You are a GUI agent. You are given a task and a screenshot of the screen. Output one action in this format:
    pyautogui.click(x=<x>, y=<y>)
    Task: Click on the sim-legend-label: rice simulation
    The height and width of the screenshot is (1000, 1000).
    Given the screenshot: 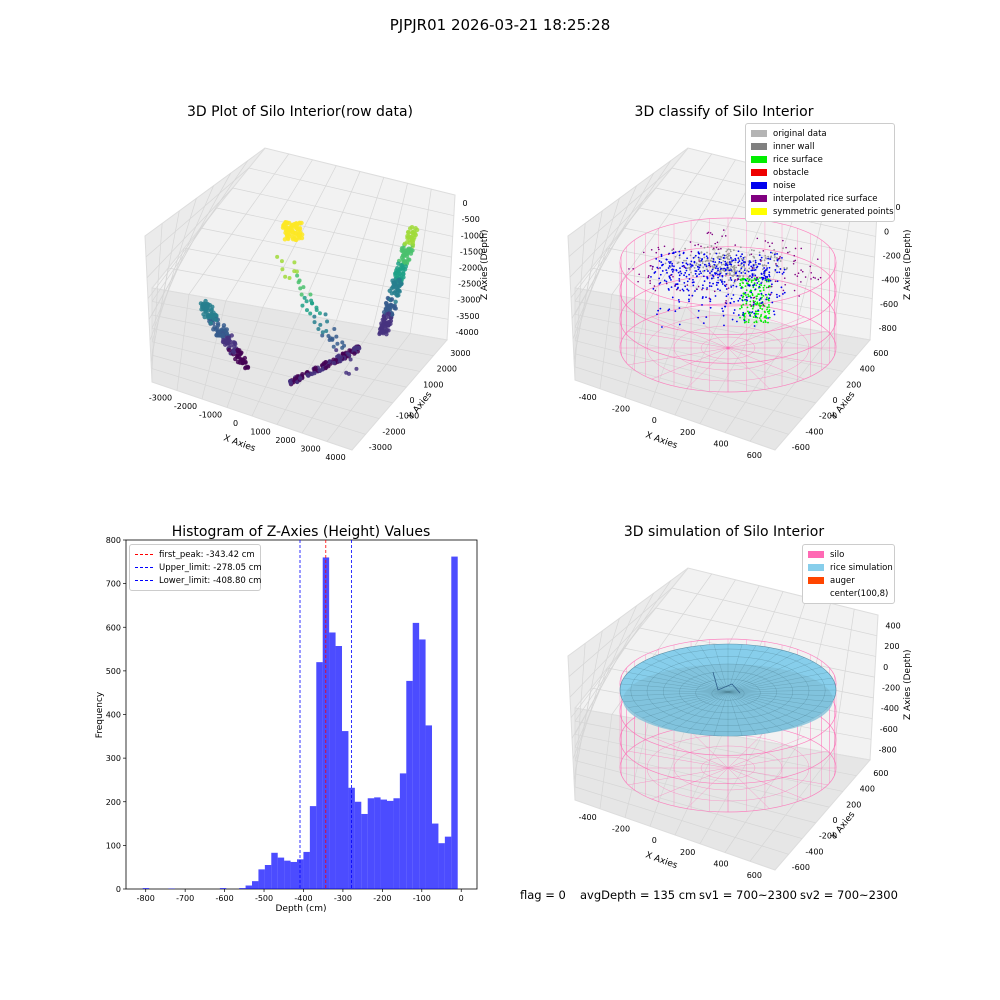 What is the action you would take?
    pyautogui.click(x=861, y=567)
    